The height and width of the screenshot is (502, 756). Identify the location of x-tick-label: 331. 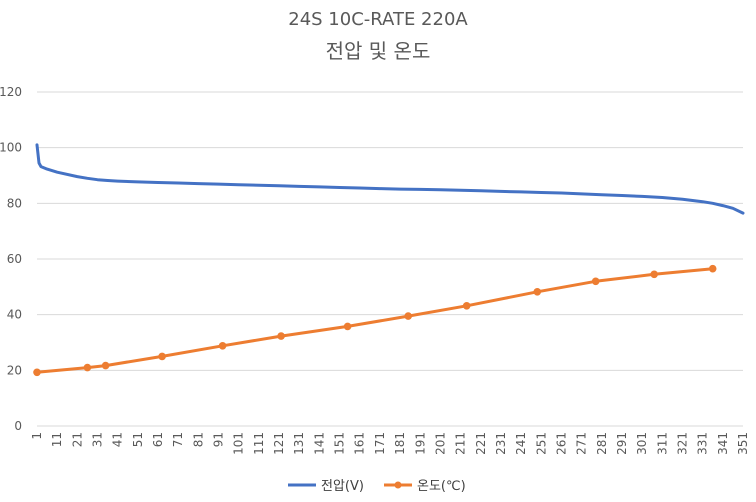
(703, 443).